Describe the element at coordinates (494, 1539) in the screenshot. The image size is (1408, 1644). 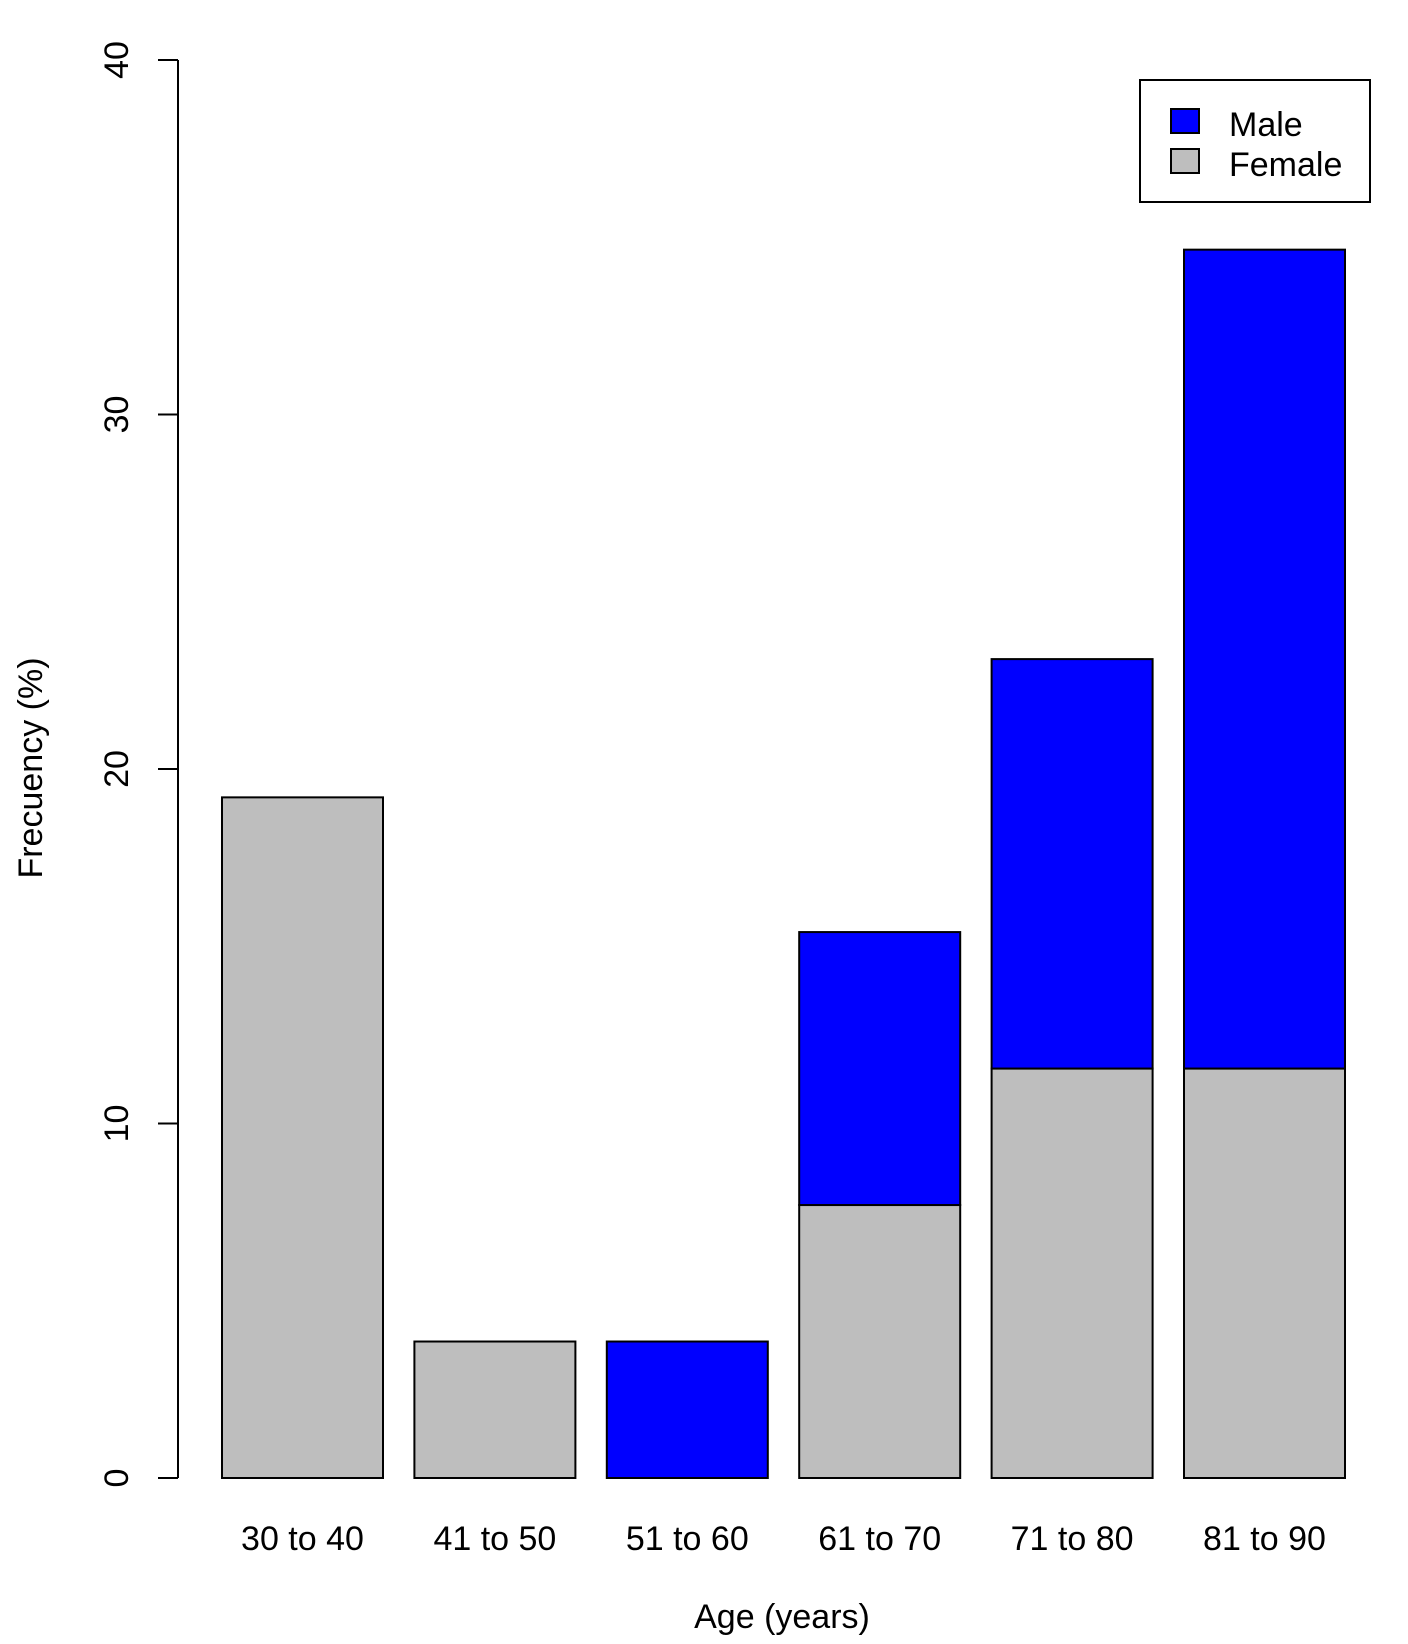
I see `x-category-label: 41 to 50` at that location.